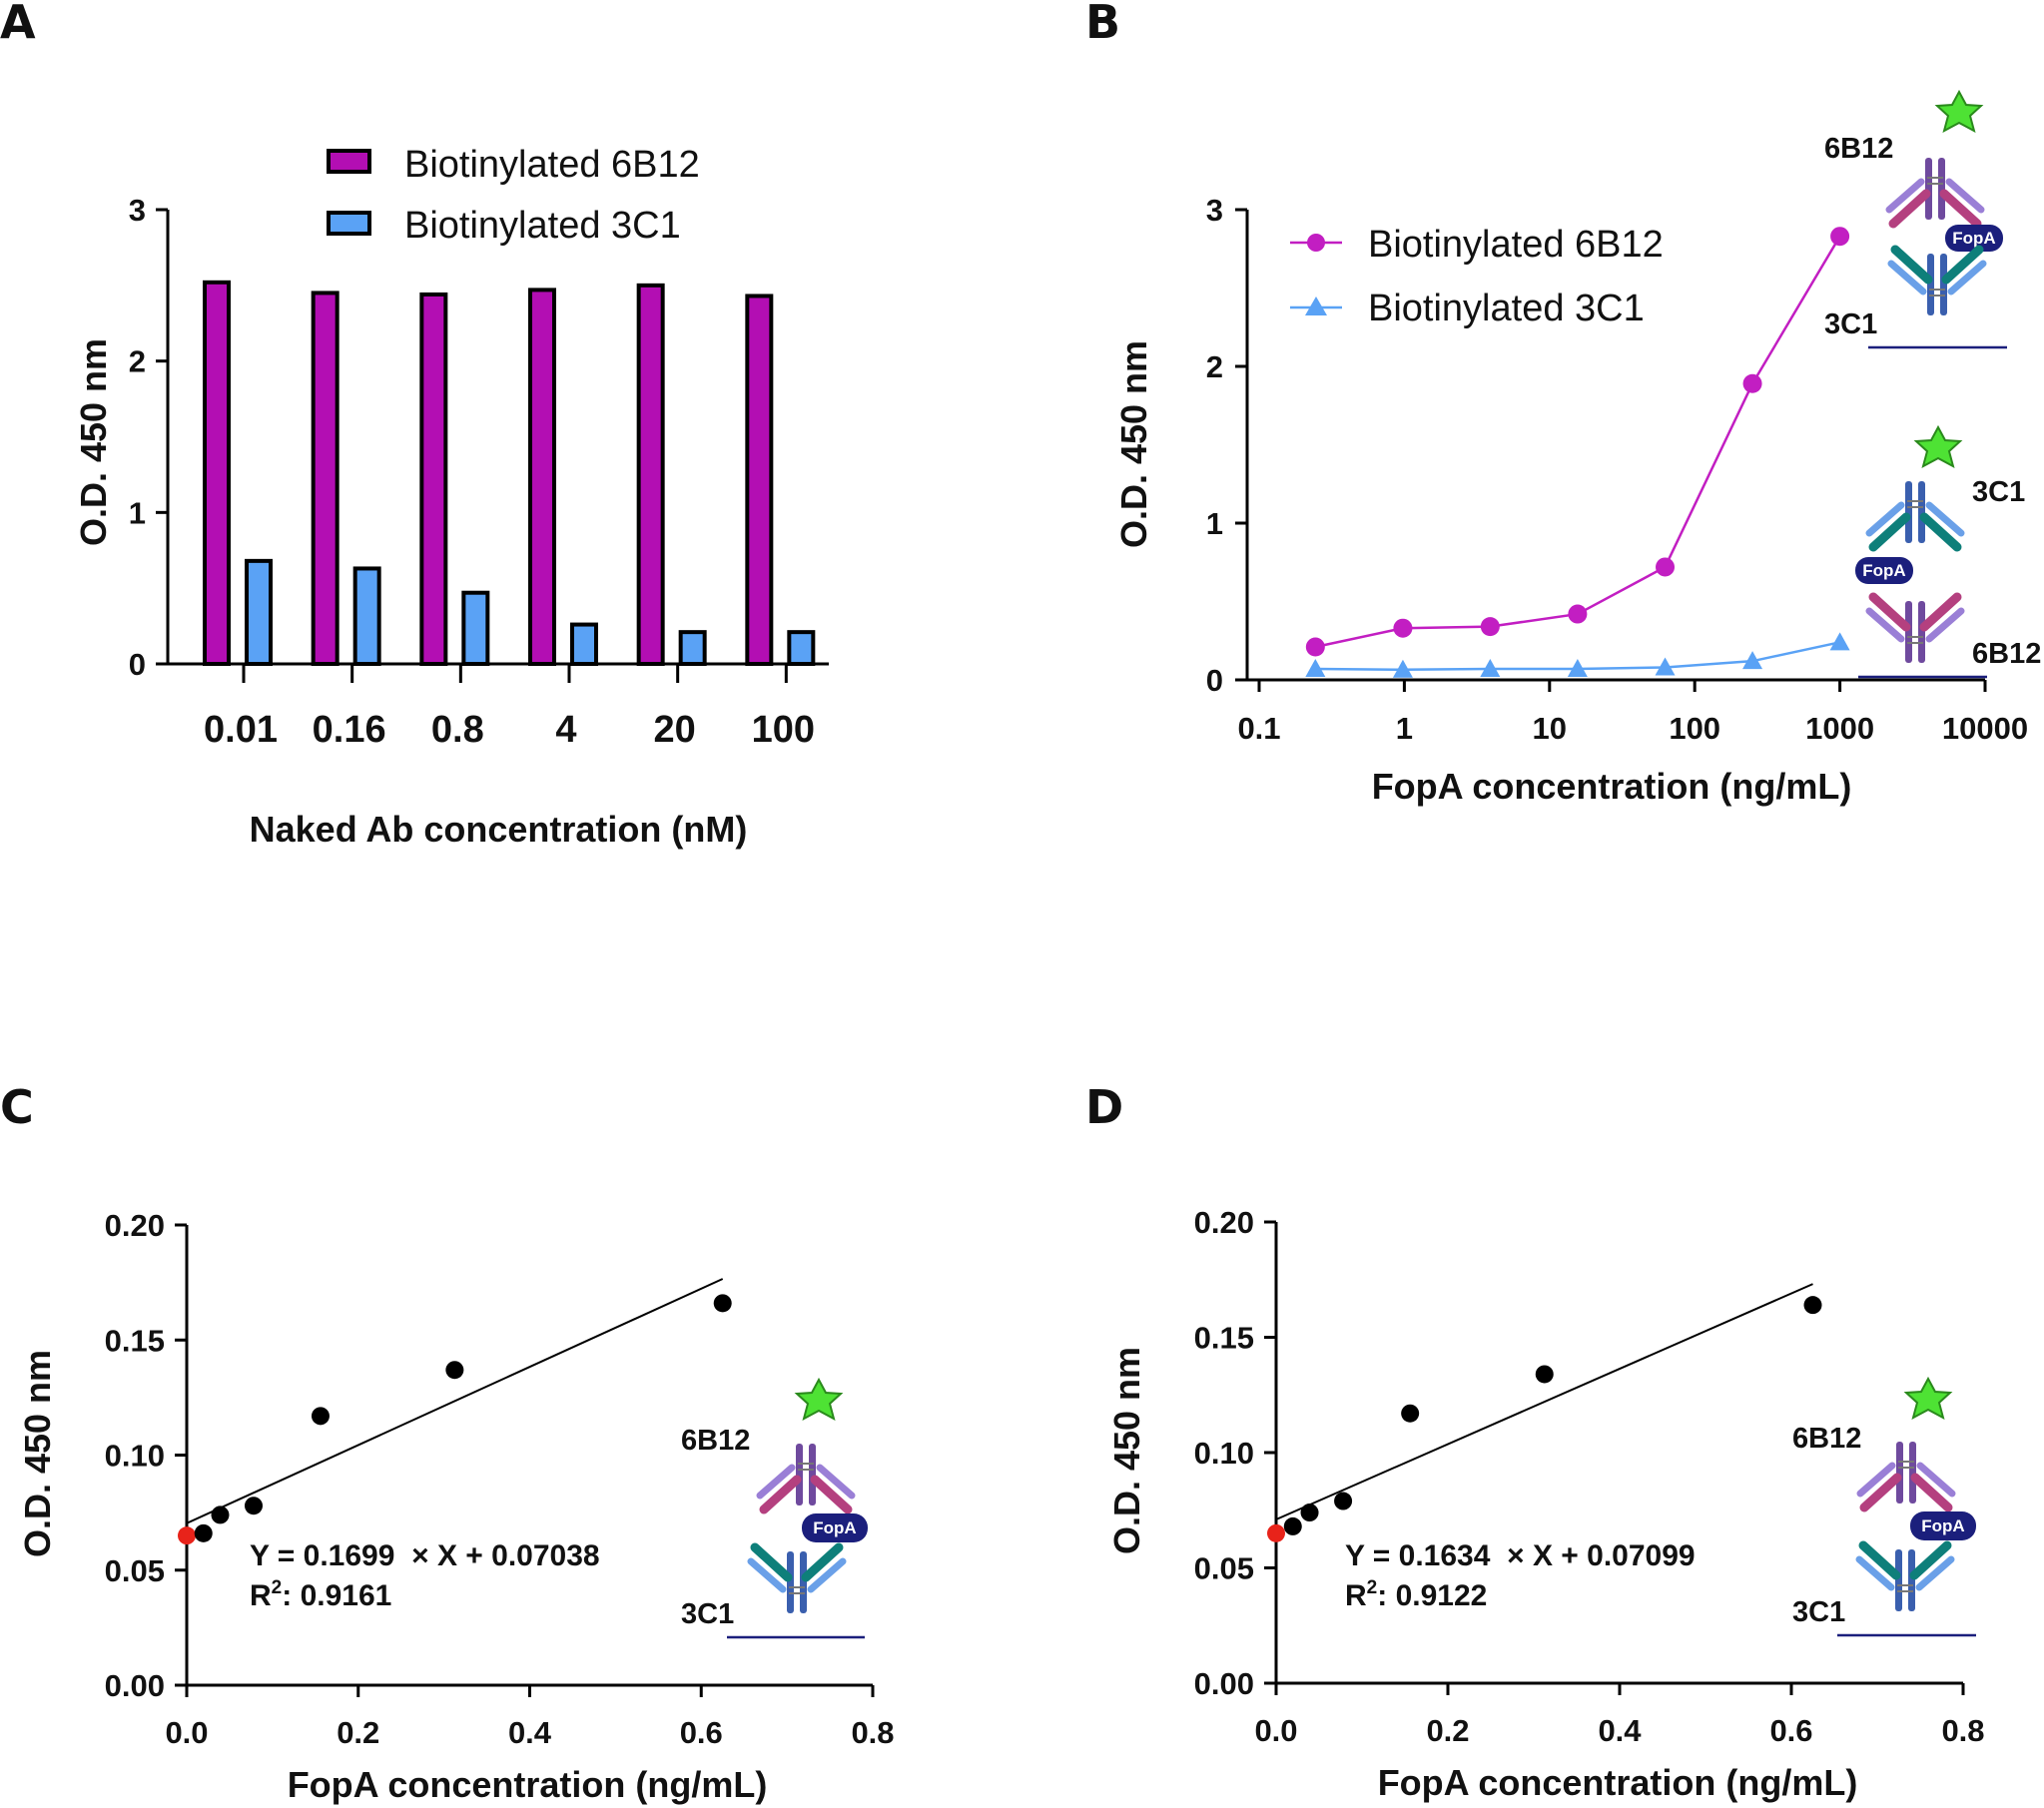 The image size is (2044, 1808). What do you see at coordinates (1214, 210) in the screenshot?
I see `y-tick-label: 3` at bounding box center [1214, 210].